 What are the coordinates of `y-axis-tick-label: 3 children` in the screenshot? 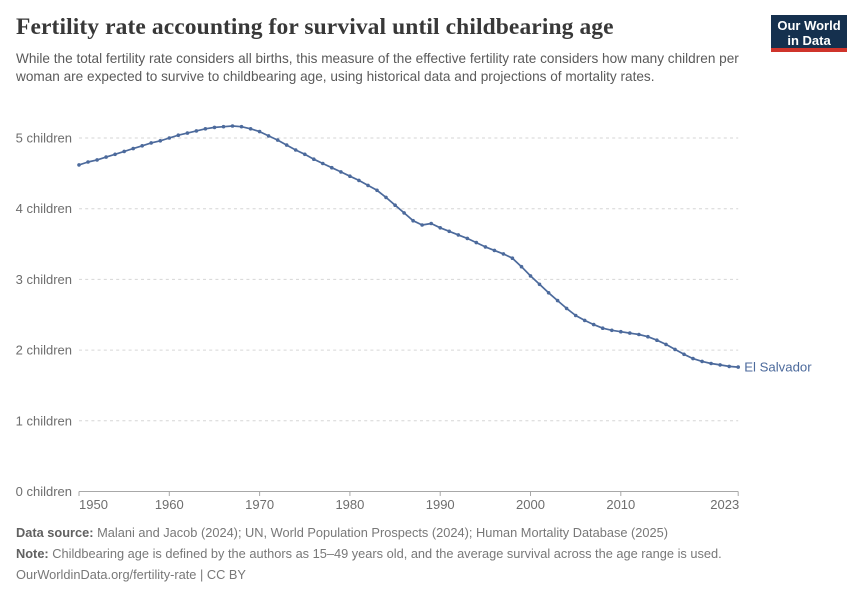 It's located at (44, 279).